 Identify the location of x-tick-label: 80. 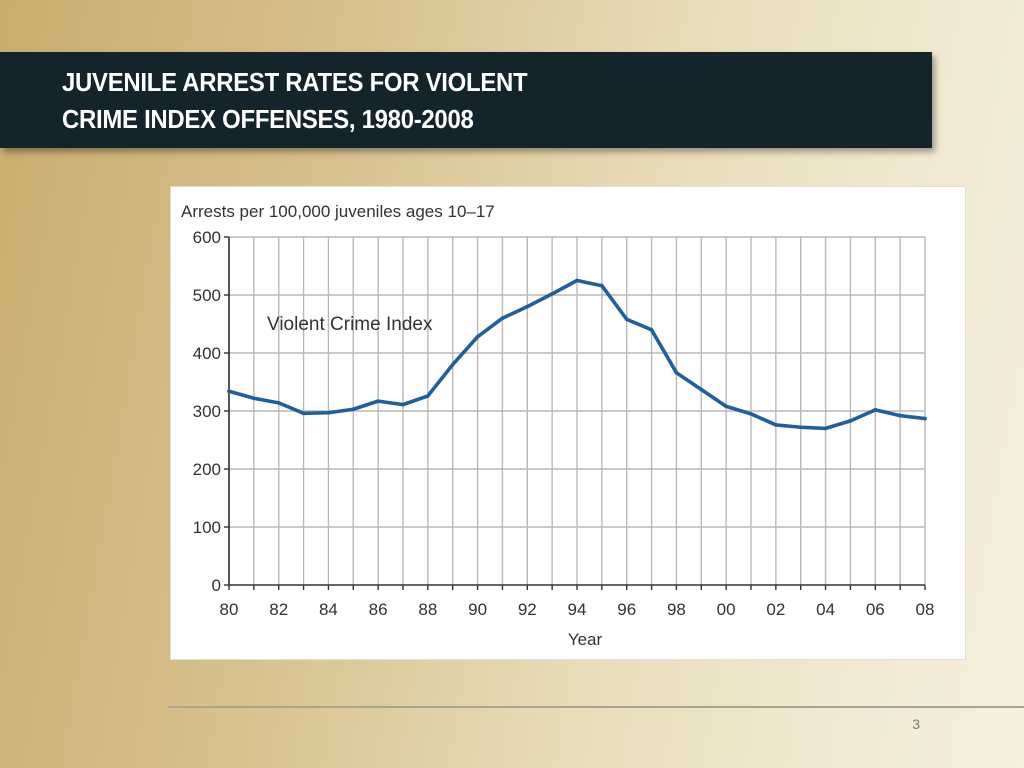
(229, 609).